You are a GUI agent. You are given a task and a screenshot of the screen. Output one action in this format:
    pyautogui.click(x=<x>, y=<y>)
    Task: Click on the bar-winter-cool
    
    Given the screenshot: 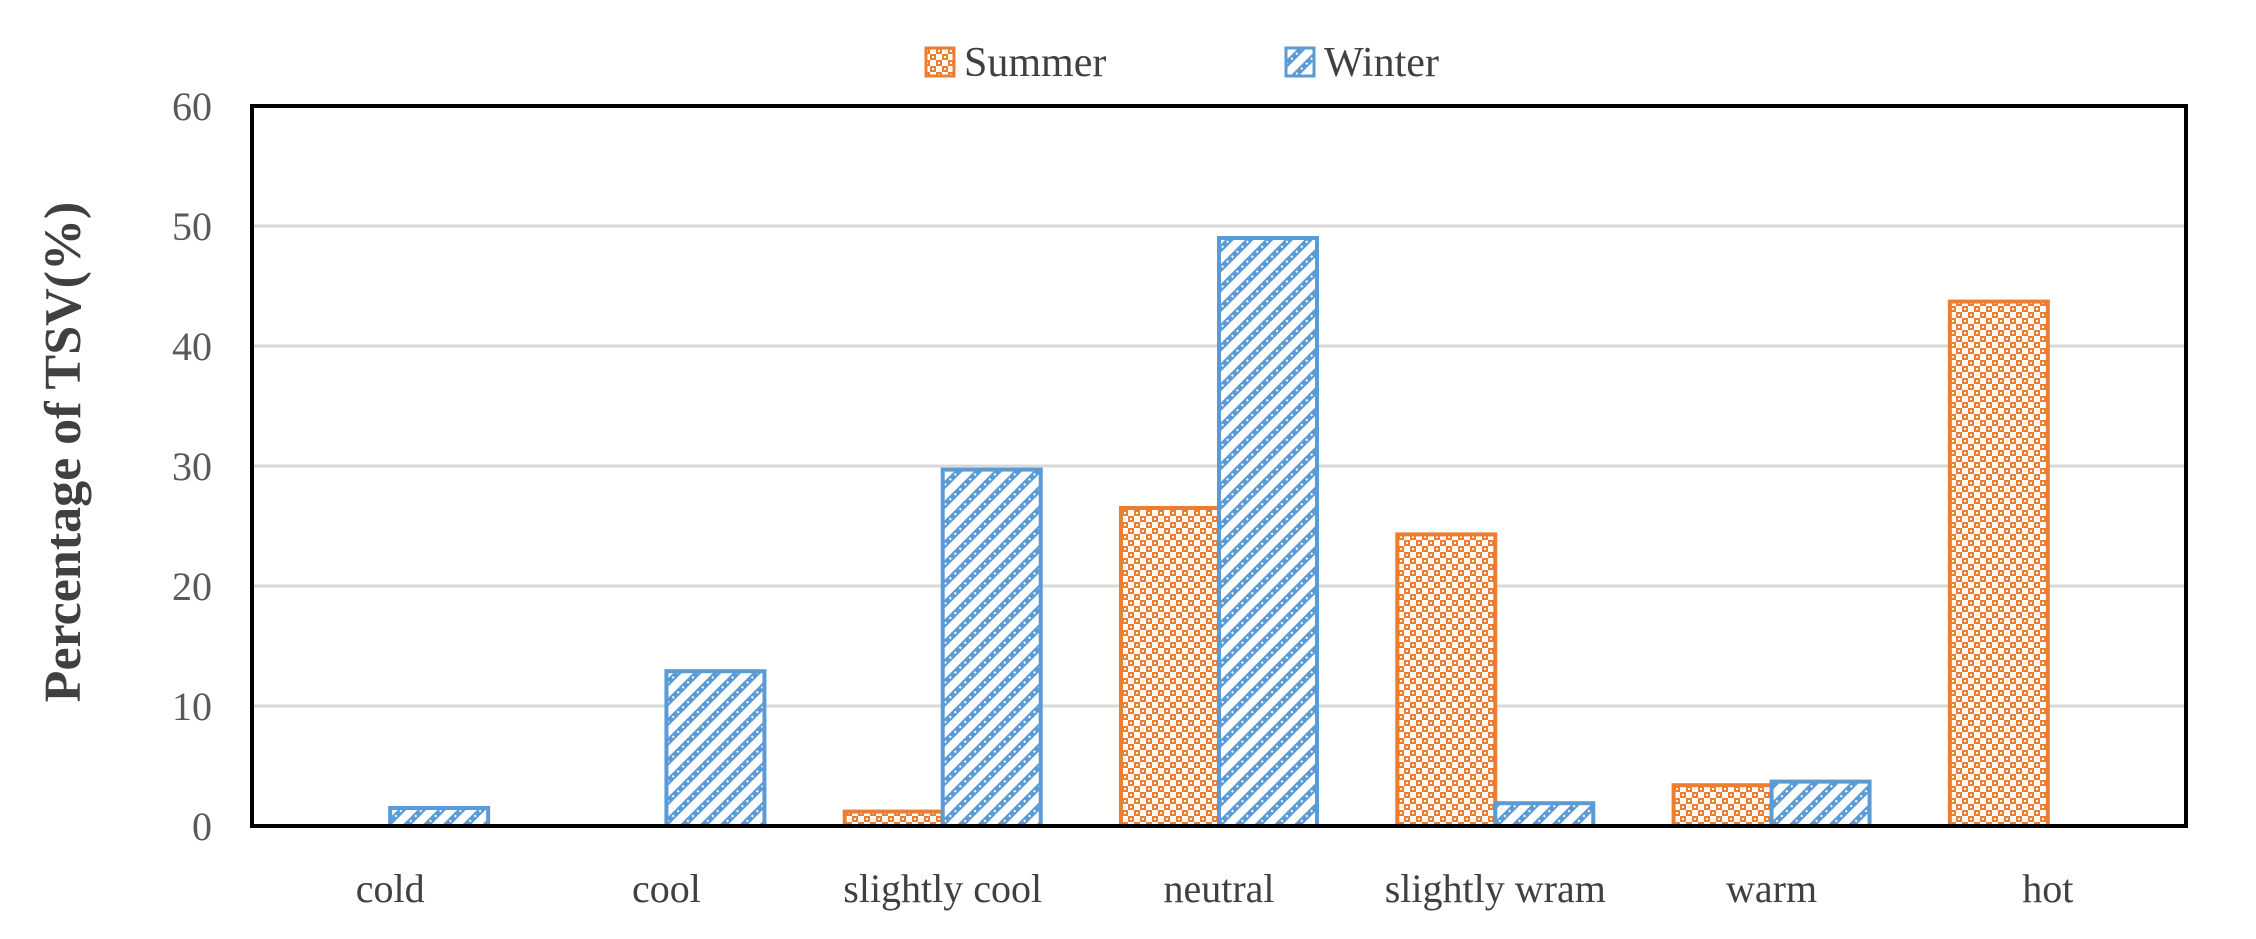 What is the action you would take?
    pyautogui.click(x=715, y=749)
    